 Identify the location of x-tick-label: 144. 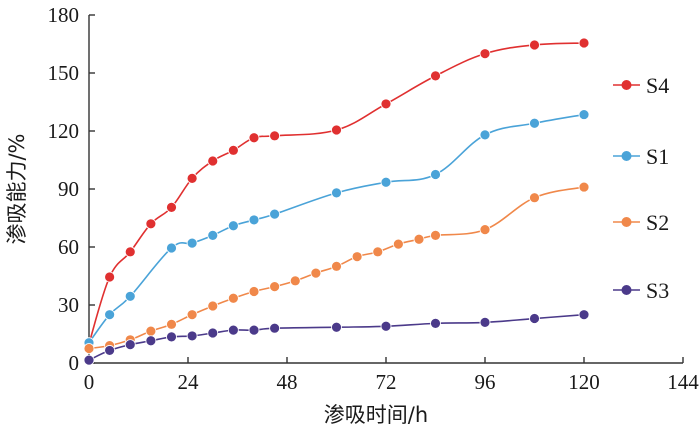
(683, 382).